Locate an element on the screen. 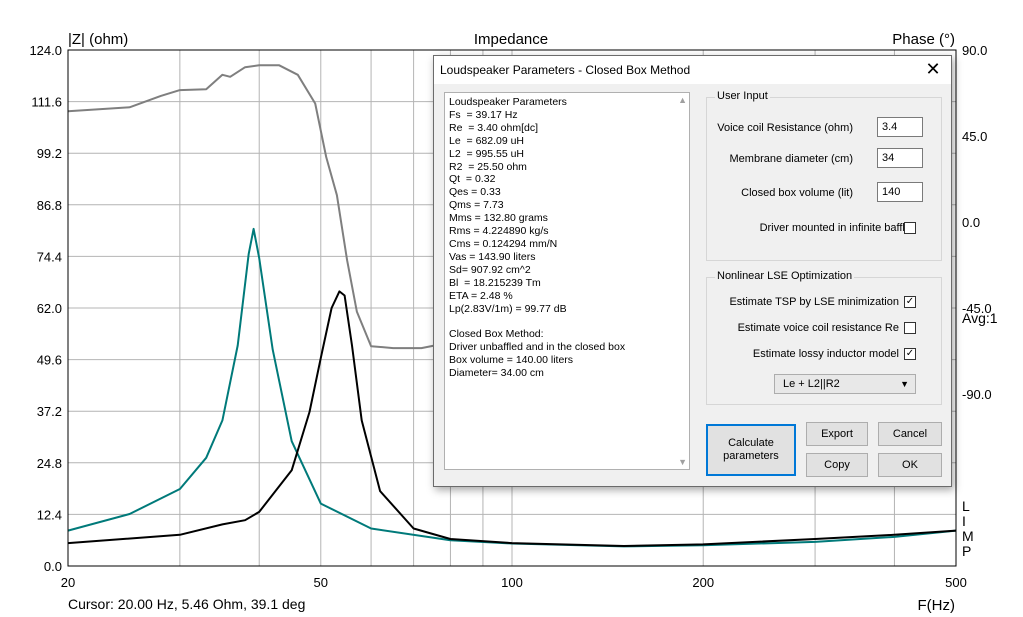  x-tick-label: 200 is located at coordinates (703, 582).